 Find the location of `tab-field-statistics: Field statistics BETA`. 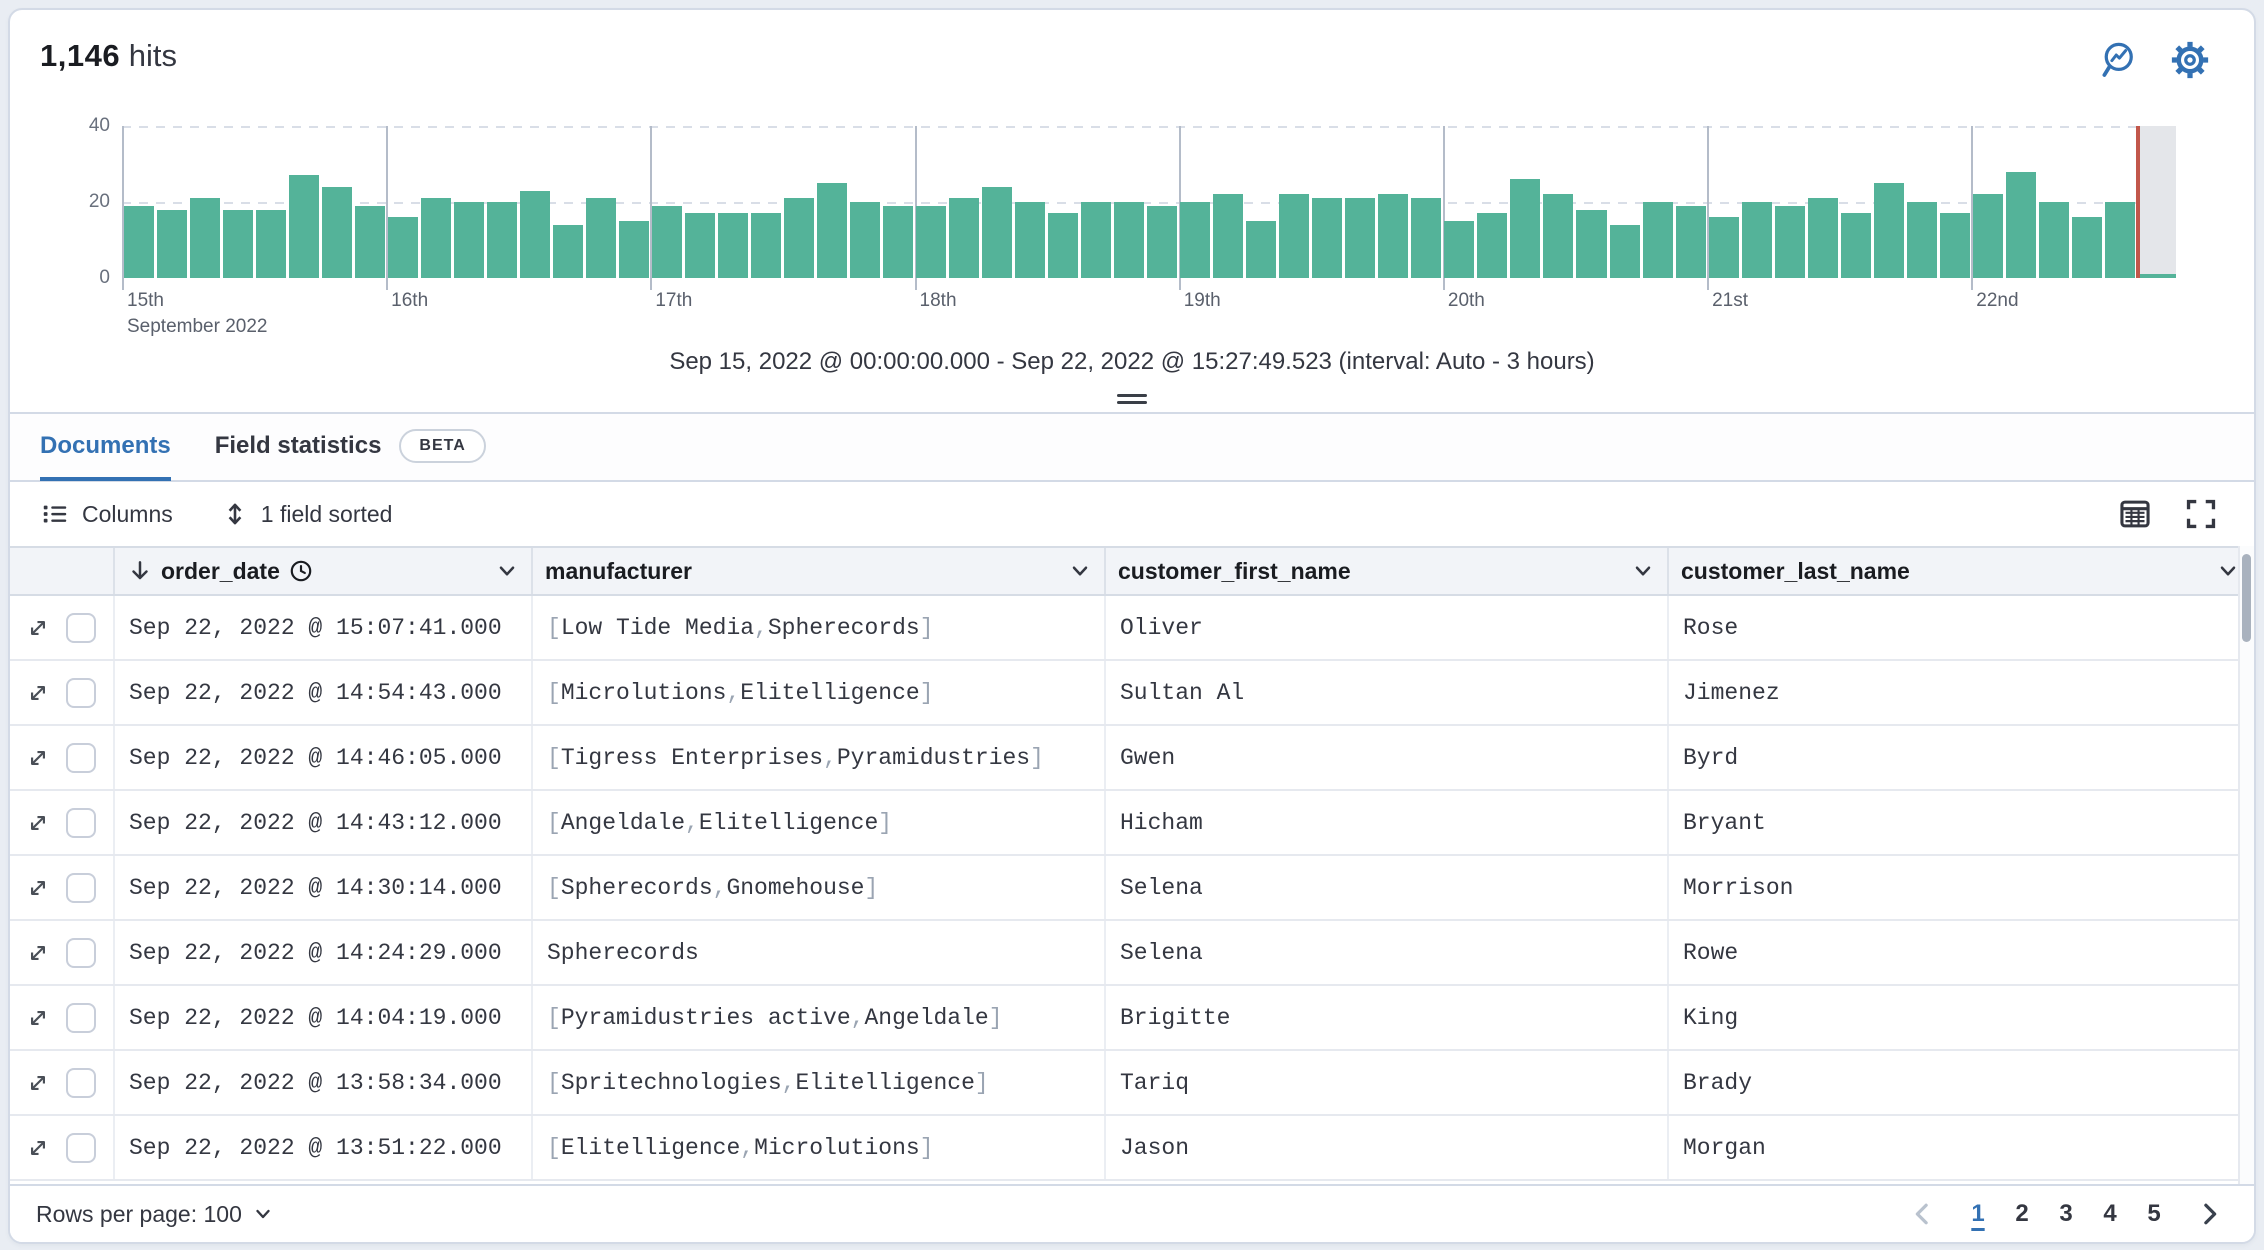

tab-field-statistics: Field statistics BETA is located at coordinates (350, 448).